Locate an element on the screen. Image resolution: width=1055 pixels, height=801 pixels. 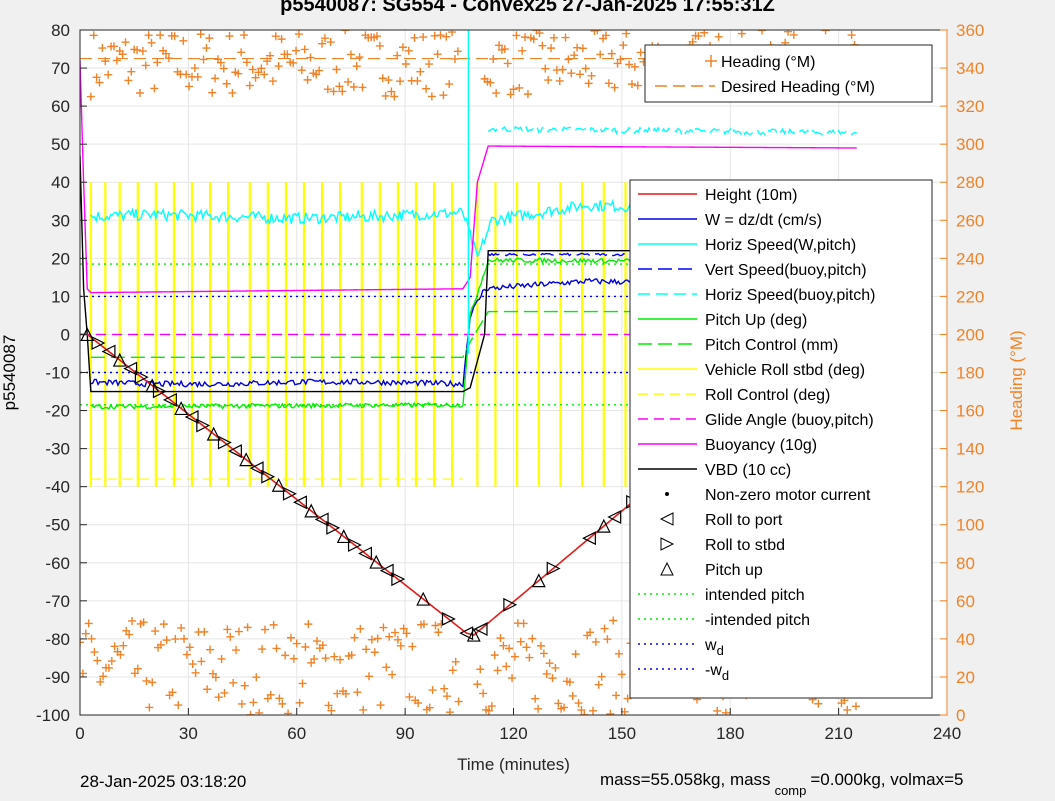
y-tick-label: 50 is located at coordinates (60, 144).